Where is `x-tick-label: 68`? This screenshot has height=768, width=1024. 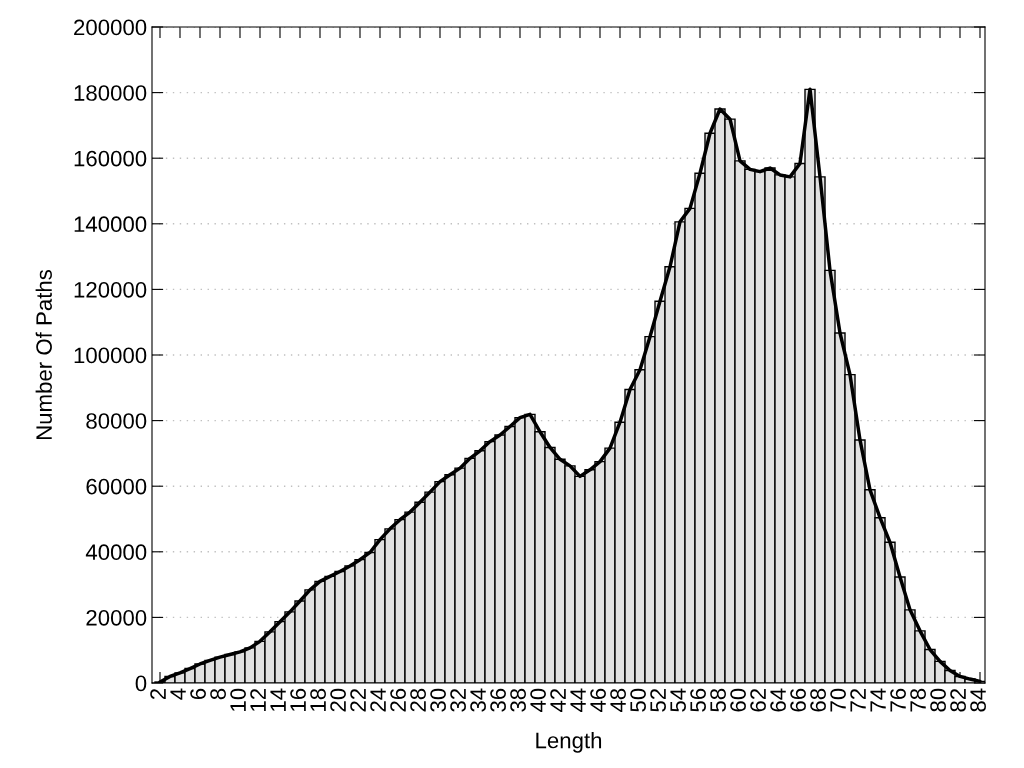
x-tick-label: 68 is located at coordinates (818, 700).